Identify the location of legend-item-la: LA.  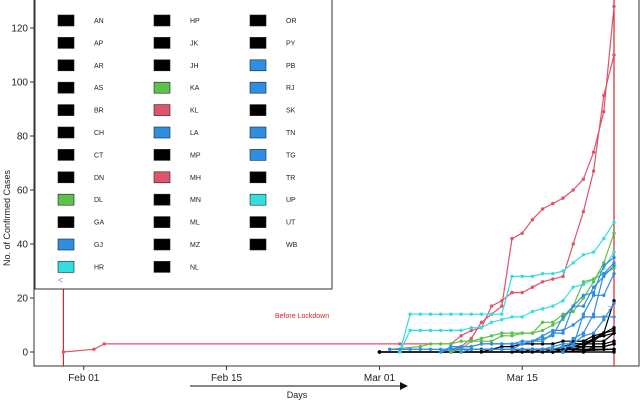
(176, 132).